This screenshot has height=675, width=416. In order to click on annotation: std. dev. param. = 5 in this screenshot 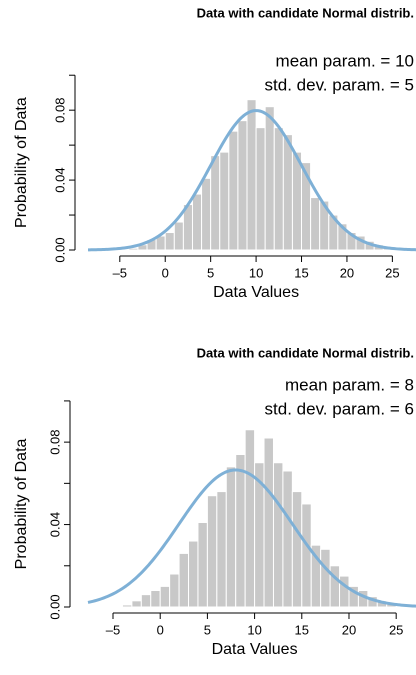, I will do `click(339, 84)`.